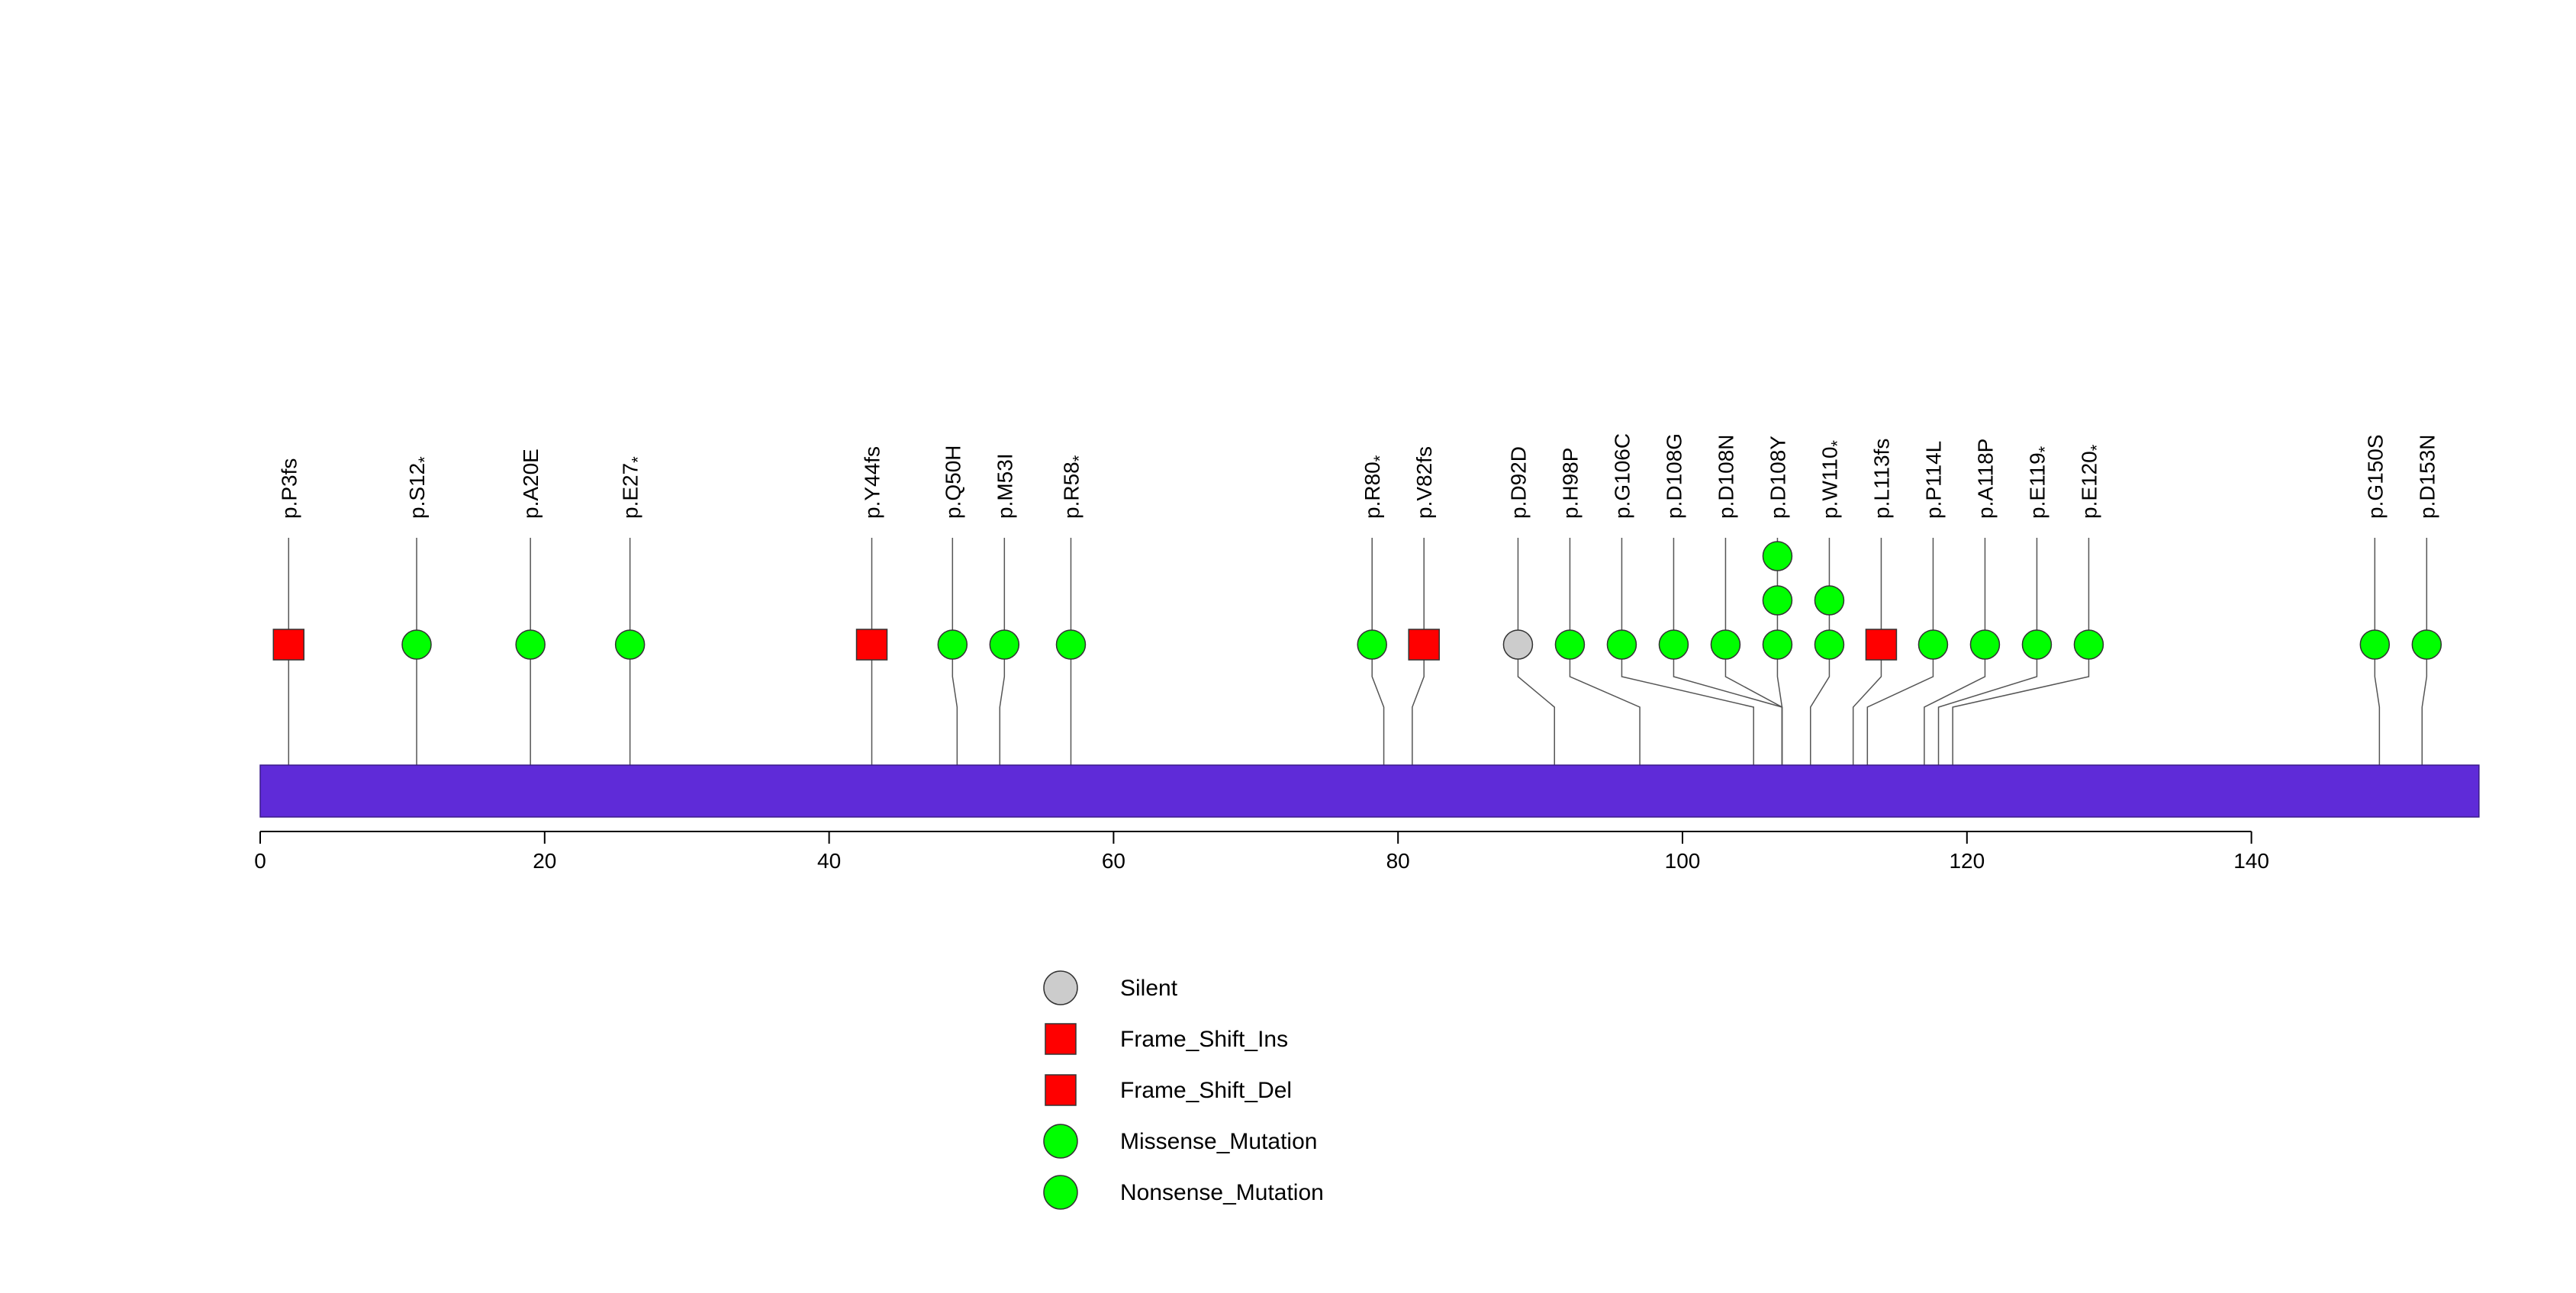 This screenshot has width=2576, height=1293. I want to click on mutation-label-group: p.R80*, so click(1374, 487).